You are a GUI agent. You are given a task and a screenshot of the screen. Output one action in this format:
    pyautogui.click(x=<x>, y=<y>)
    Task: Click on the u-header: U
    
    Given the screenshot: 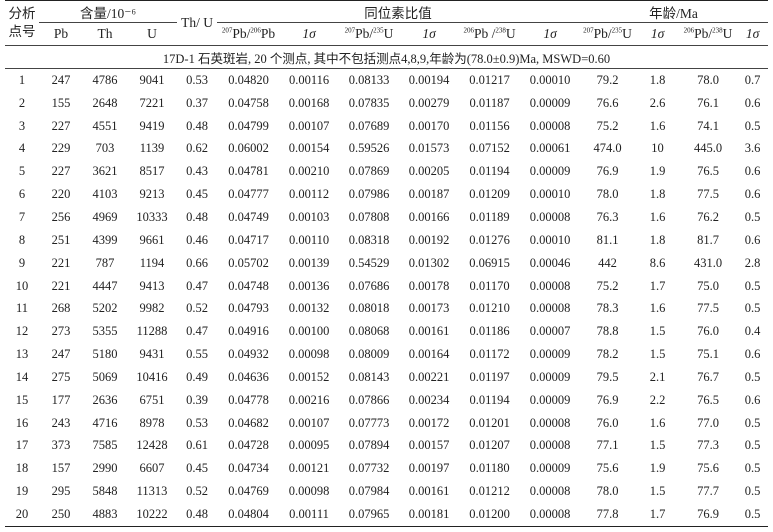 What is the action you would take?
    pyautogui.click(x=152, y=34)
    